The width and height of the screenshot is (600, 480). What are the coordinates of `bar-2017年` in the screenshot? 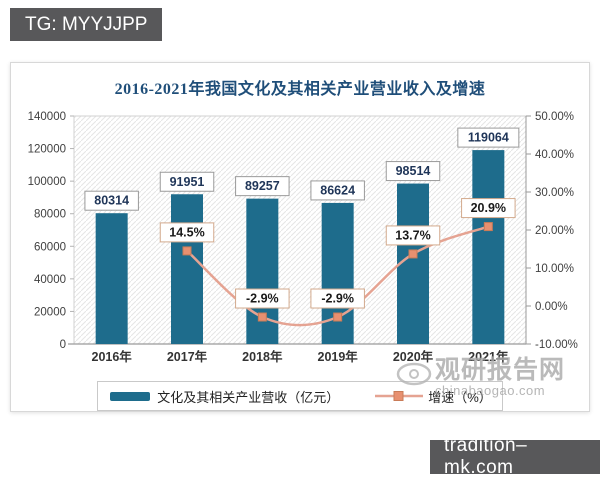 It's located at (187, 269).